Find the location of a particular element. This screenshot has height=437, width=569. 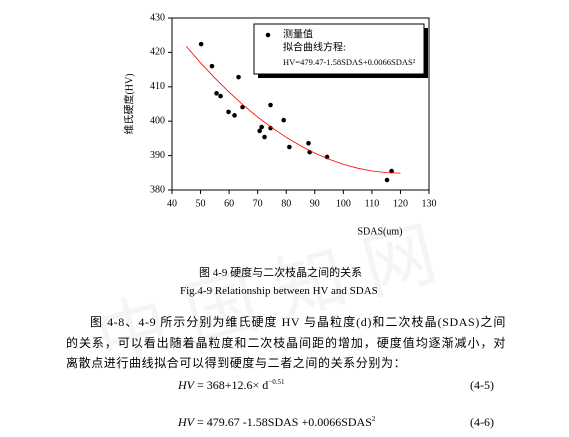

caption-cn: 图 4-9 硬度与二次枝晶之间的关系 is located at coordinates (281, 273).